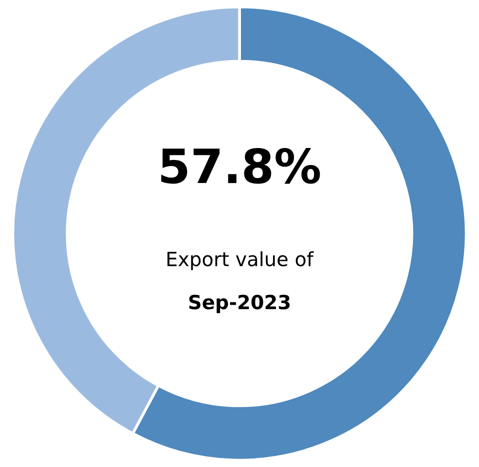 This screenshot has height=467, width=479. Describe the element at coordinates (240, 260) in the screenshot. I see `text: Export value of` at that location.